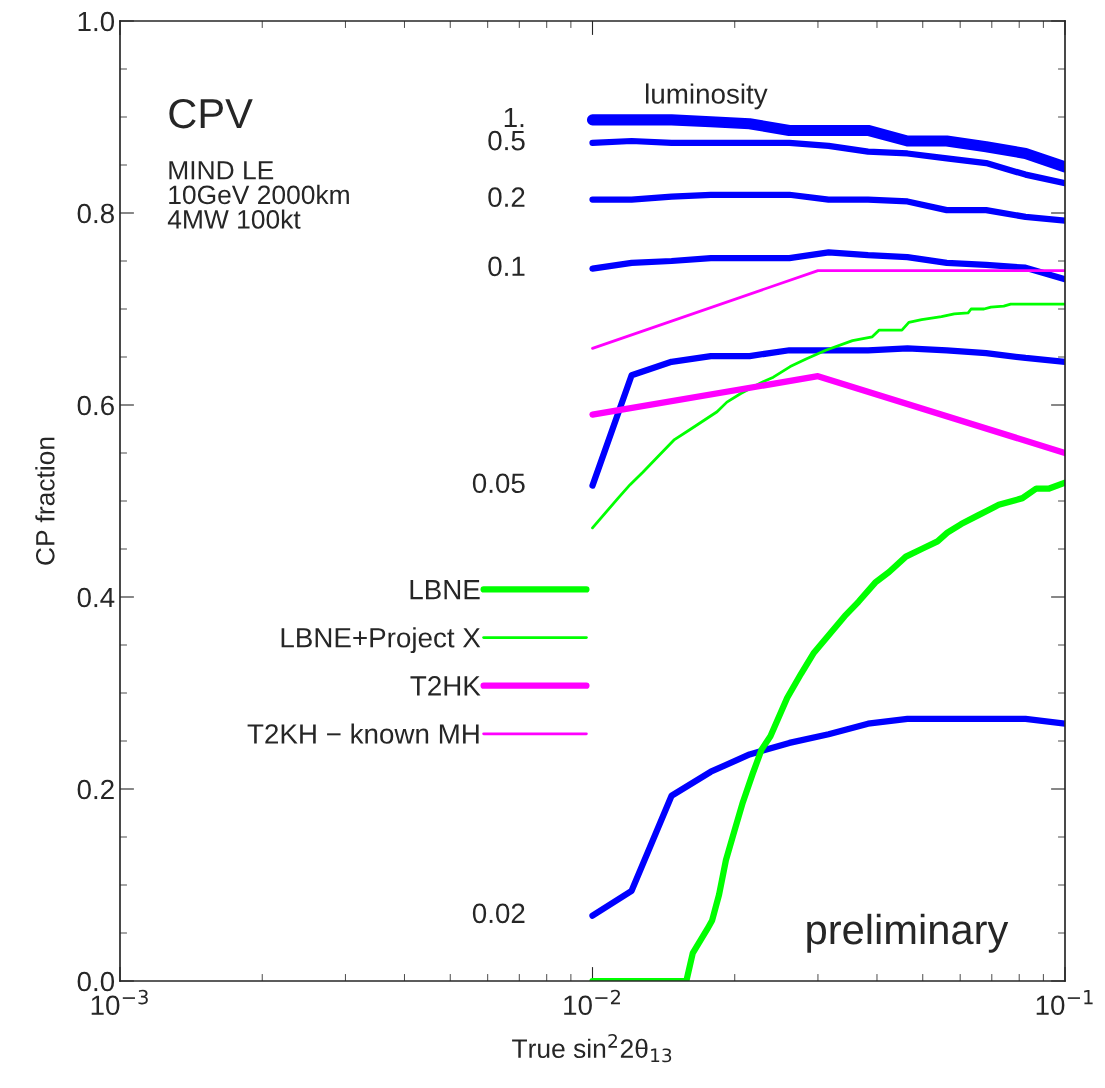 This screenshot has width=1105, height=1088. I want to click on annotation: luminosity, so click(707, 96).